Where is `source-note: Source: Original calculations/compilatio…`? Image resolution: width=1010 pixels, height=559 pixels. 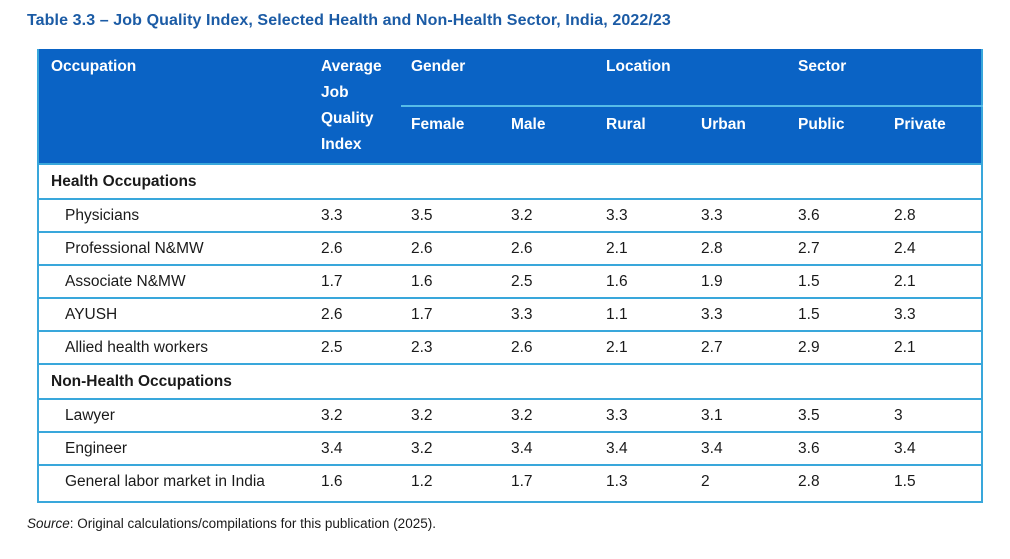
source-note: Source: Original calculations/compilatio… is located at coordinates (505, 523).